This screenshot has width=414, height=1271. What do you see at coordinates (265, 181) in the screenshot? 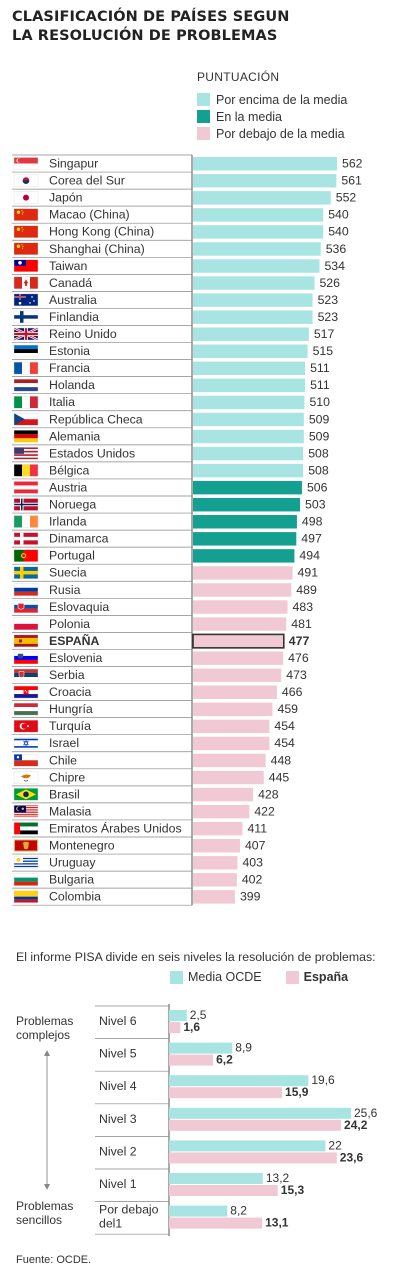
I see `bar-corea-del-sur` at bounding box center [265, 181].